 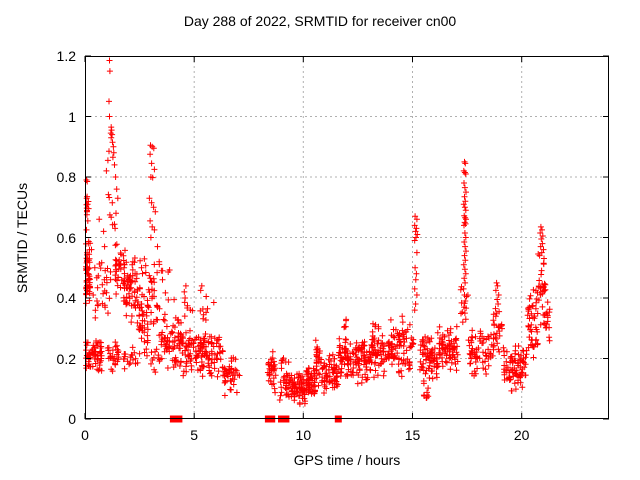 I want to click on x-tick-label-10: 10, so click(x=303, y=435).